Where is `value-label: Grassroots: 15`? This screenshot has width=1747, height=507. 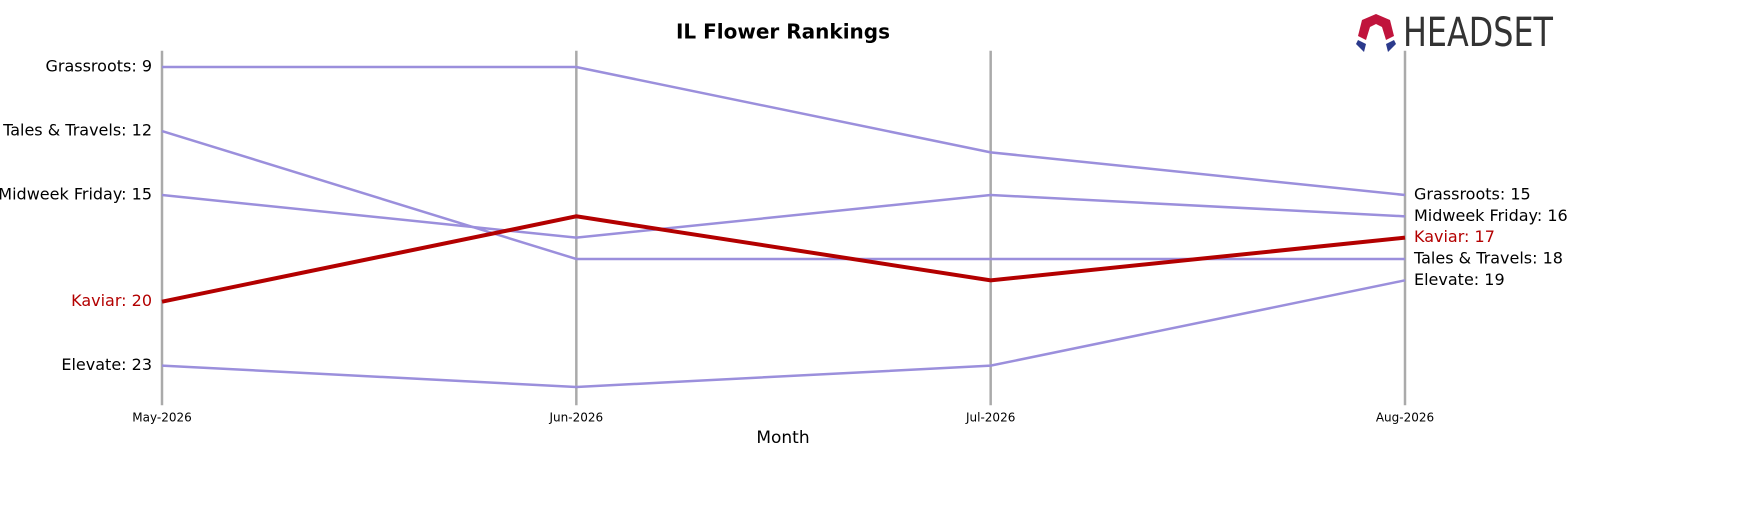 value-label: Grassroots: 15 is located at coordinates (1472, 194).